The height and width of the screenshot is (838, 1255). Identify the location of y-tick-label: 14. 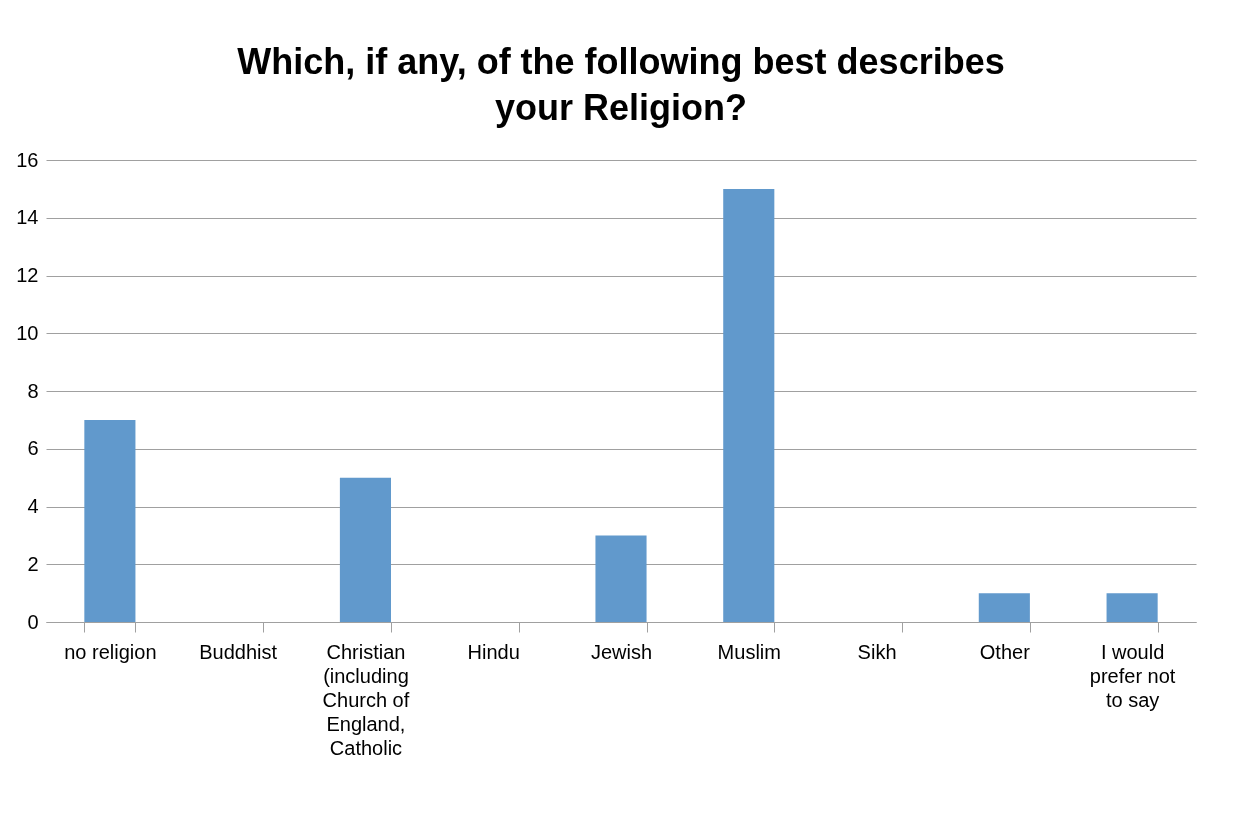
(27, 217).